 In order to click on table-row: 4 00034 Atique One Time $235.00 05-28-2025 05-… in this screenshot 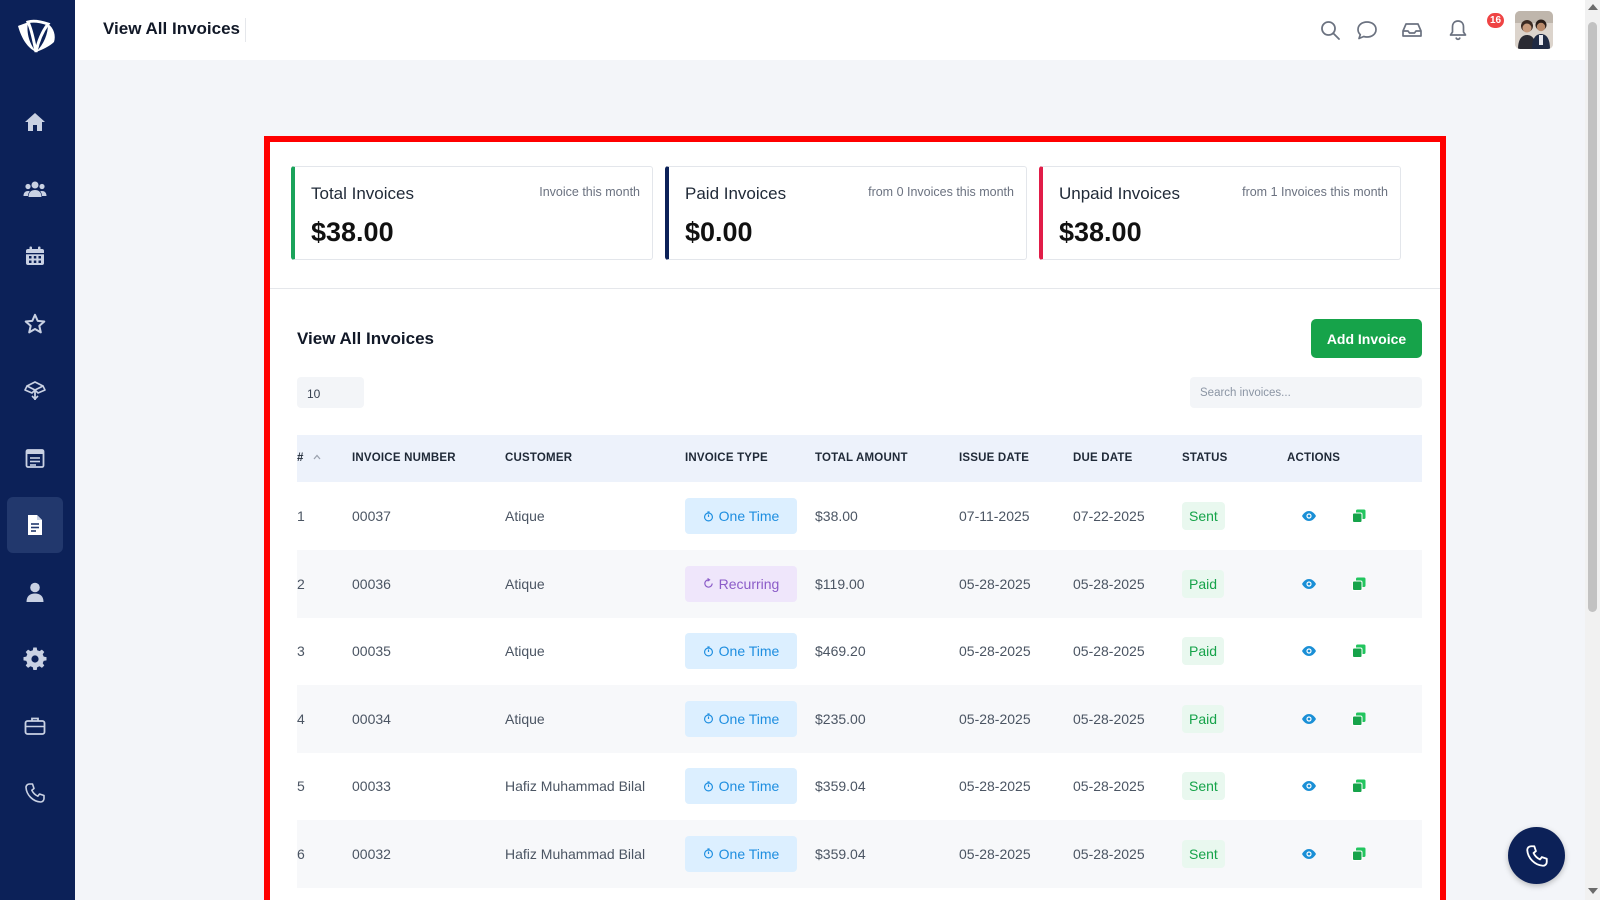, I will do `click(859, 718)`.